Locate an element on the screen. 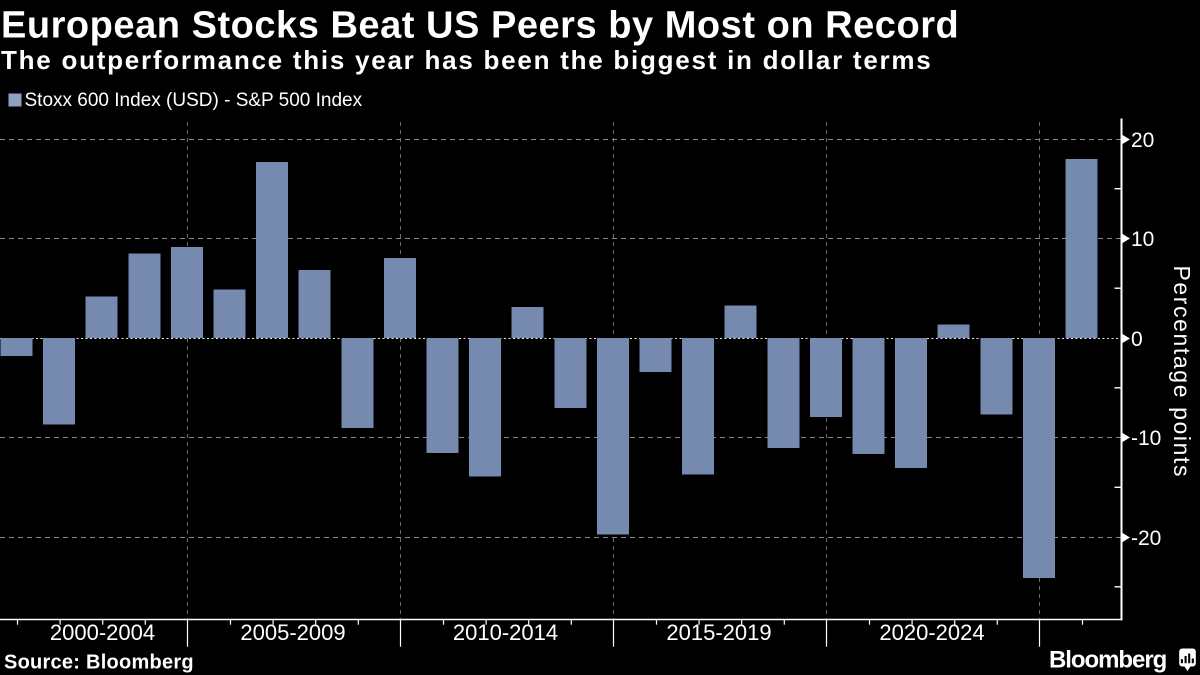  svg-text: 2015-2019 is located at coordinates (718, 632).